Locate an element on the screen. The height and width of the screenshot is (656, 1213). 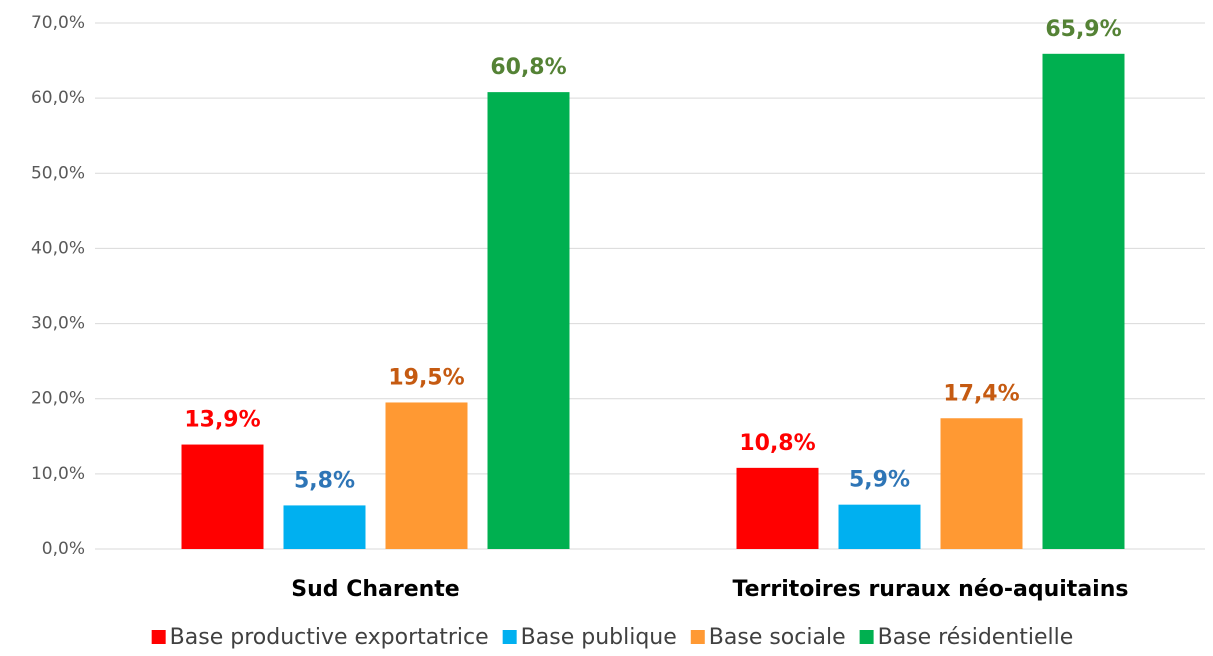
y-tick-label: 10,0% is located at coordinates (58, 474).